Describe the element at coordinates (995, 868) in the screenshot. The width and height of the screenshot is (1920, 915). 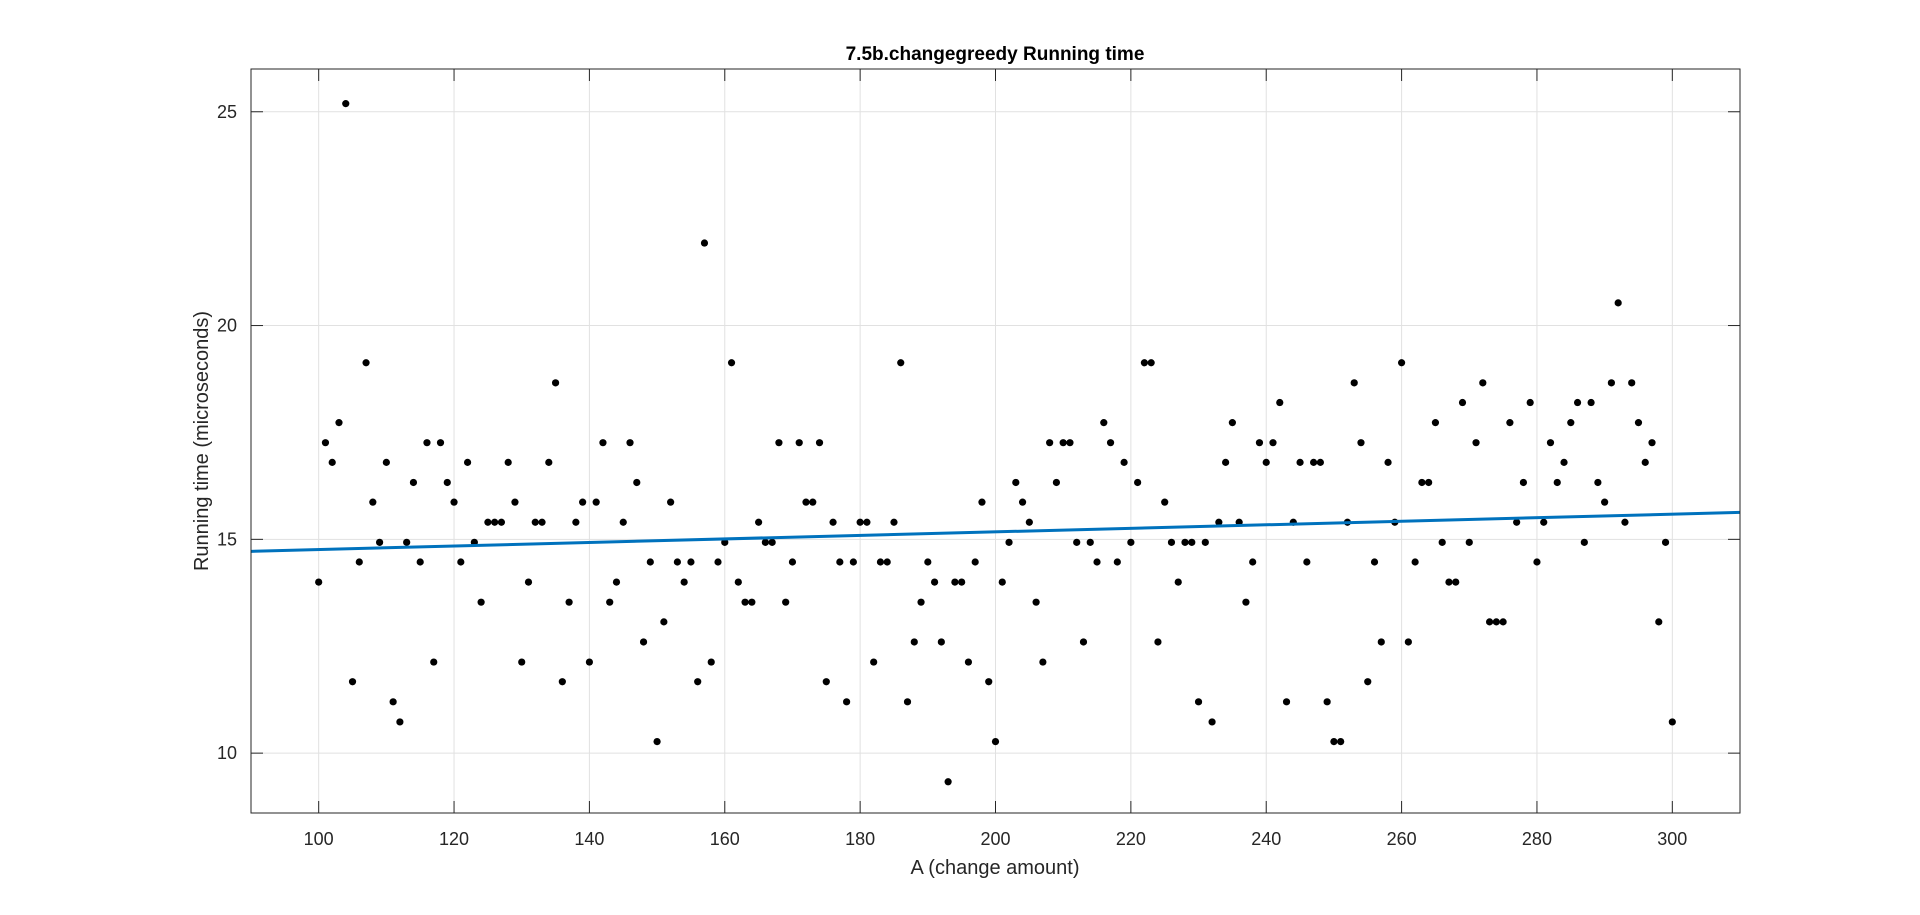
I see `x-axis-label: A (change amount)` at that location.